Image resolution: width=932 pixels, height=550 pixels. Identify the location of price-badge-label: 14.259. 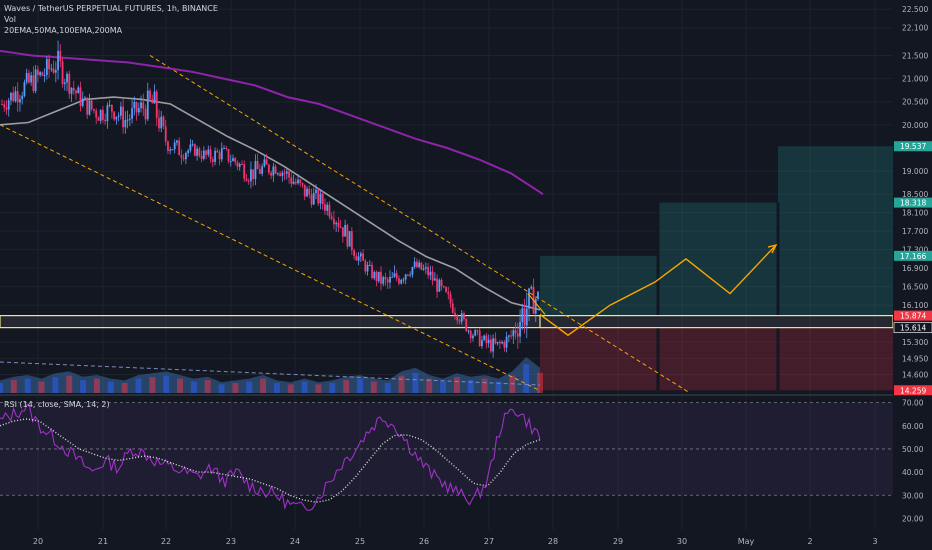
(913, 390).